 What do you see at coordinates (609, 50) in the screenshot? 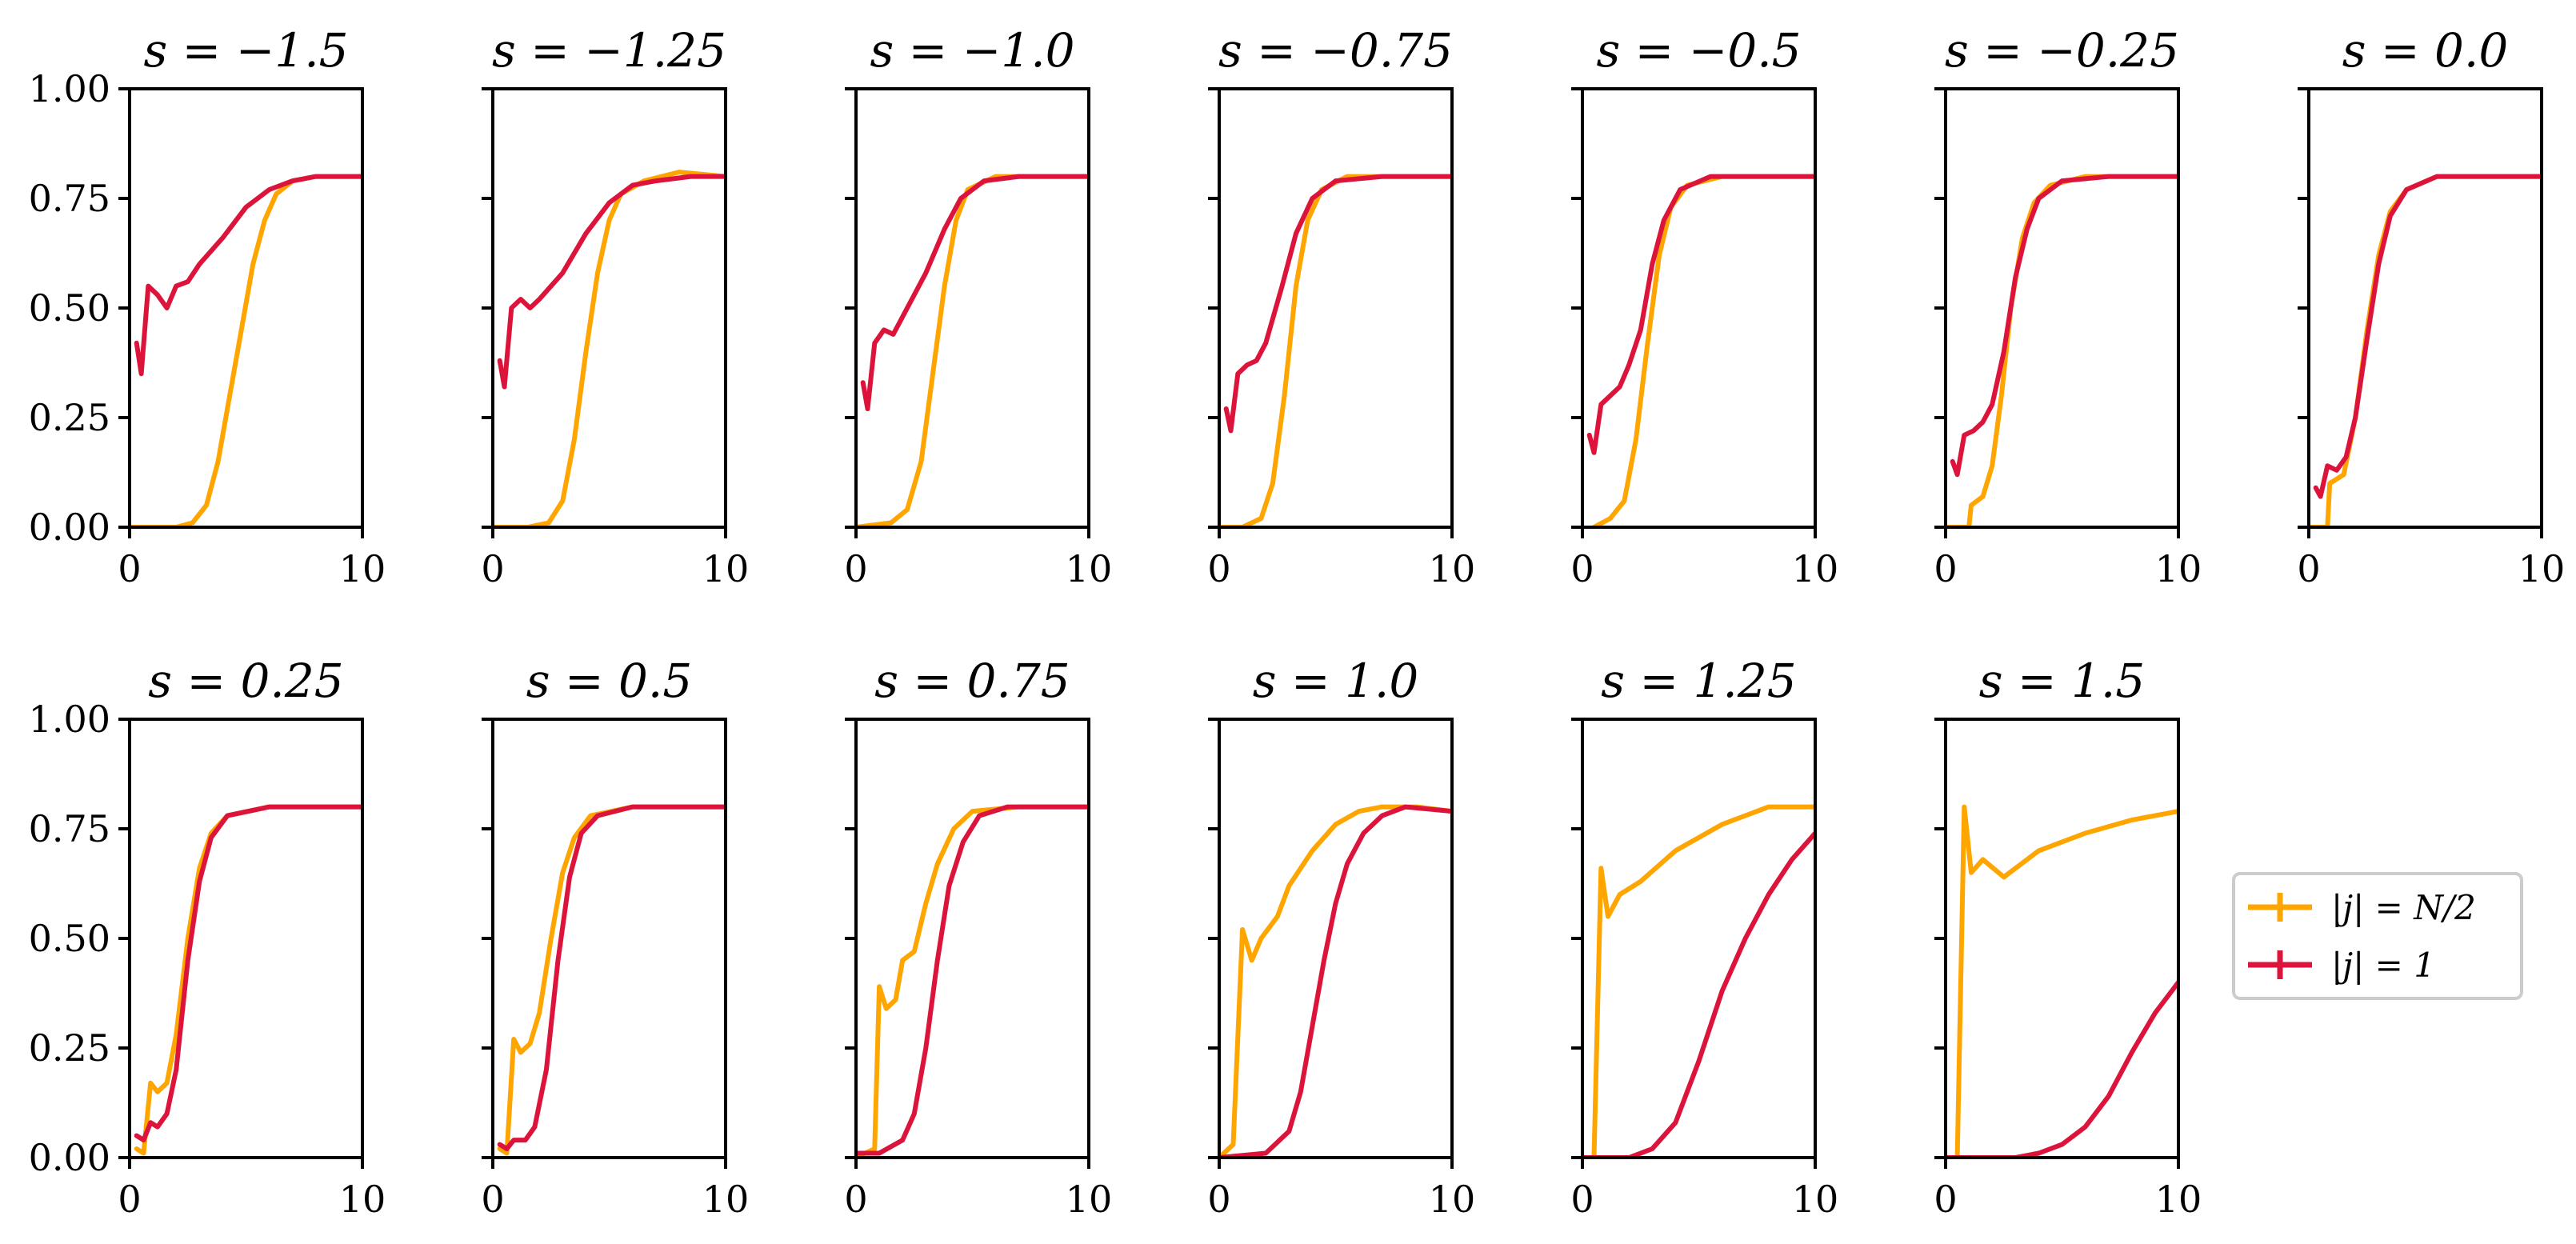
I see `panel-title: s = −1.25` at bounding box center [609, 50].